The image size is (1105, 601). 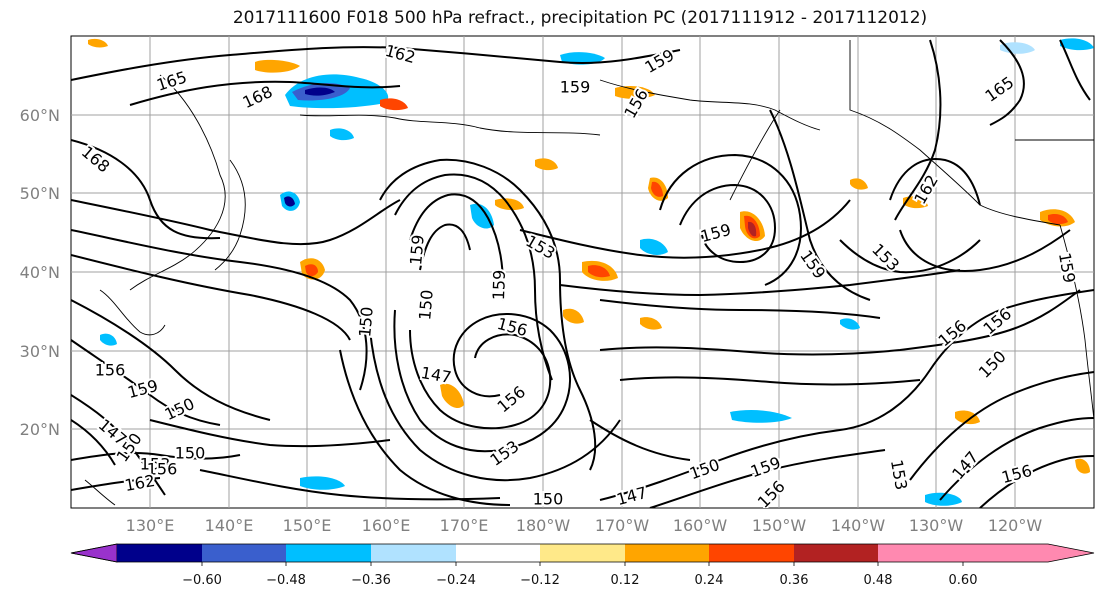 What do you see at coordinates (150, 525) in the screenshot?
I see `lon-label: 130°E` at bounding box center [150, 525].